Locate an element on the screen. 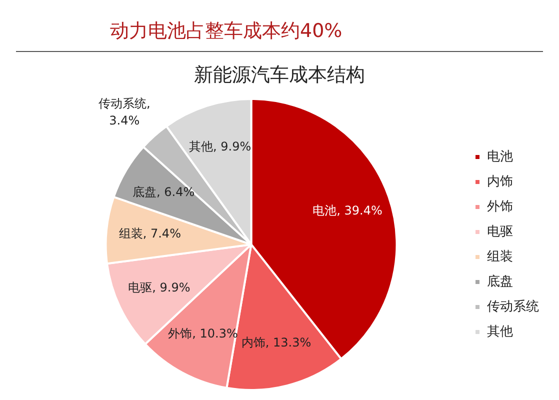 This screenshot has width=559, height=400. chart-subtitle: 新能源汽车成本结构 is located at coordinates (279, 75).